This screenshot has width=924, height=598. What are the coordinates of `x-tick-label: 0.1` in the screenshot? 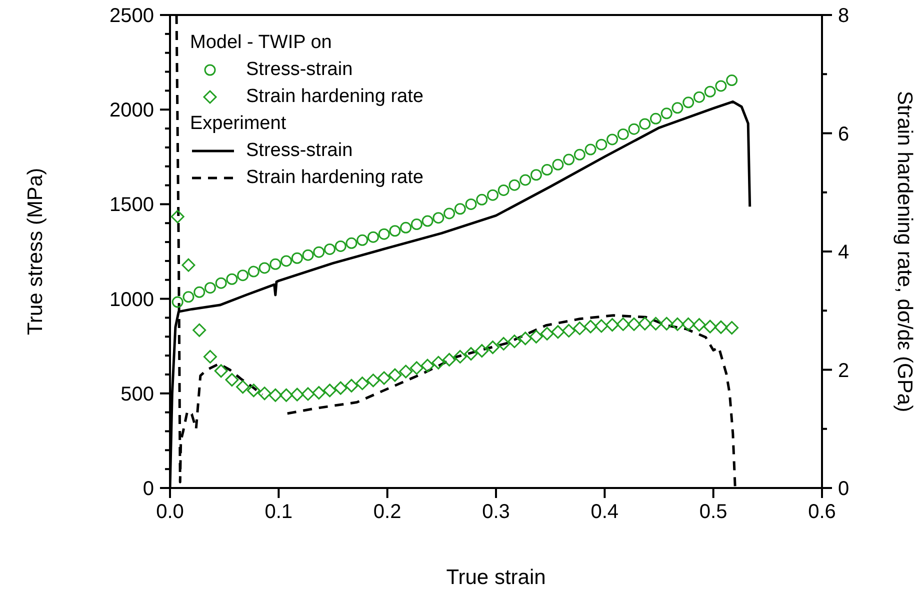 It's located at (278, 512).